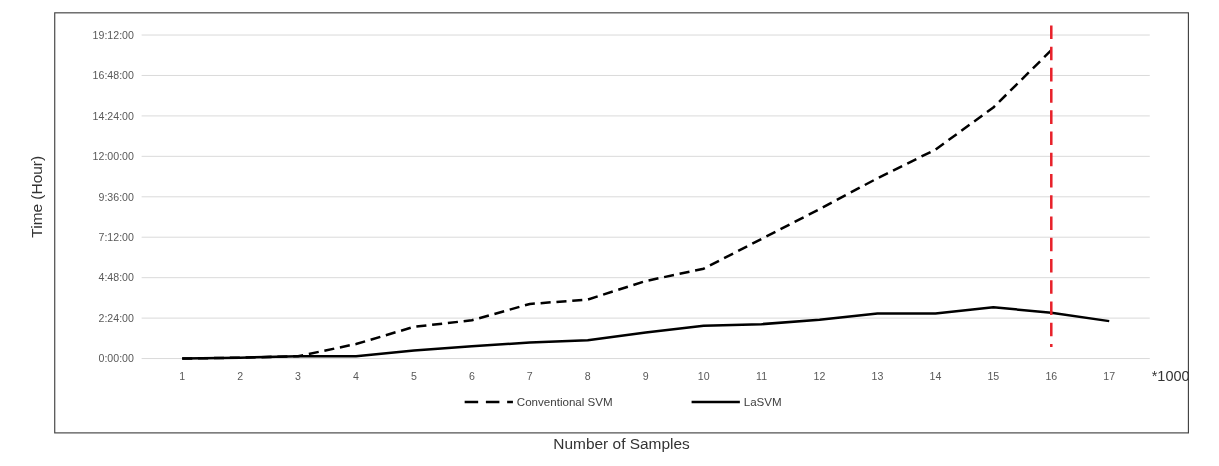  Describe the element at coordinates (587, 375) in the screenshot. I see `x-tick-label: 8` at that location.